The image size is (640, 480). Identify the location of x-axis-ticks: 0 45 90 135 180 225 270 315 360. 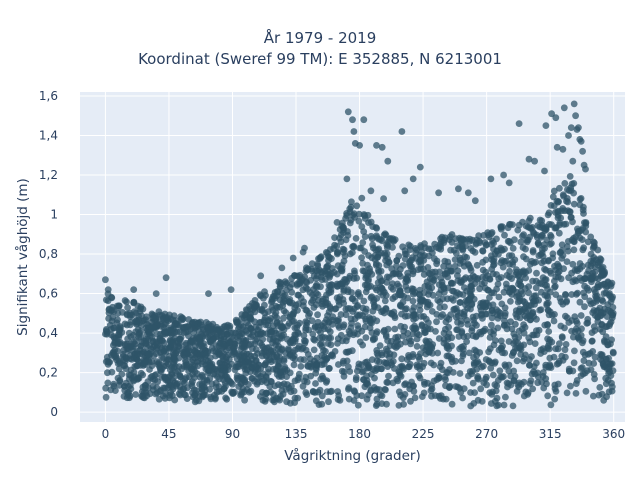
(364, 434).